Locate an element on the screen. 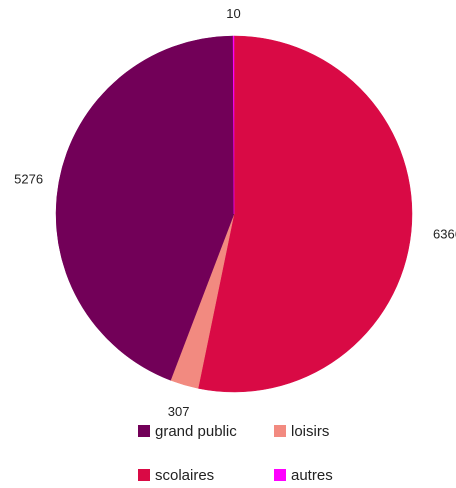 This screenshot has height=488, width=456. legend-swatch-loisirs is located at coordinates (280, 431).